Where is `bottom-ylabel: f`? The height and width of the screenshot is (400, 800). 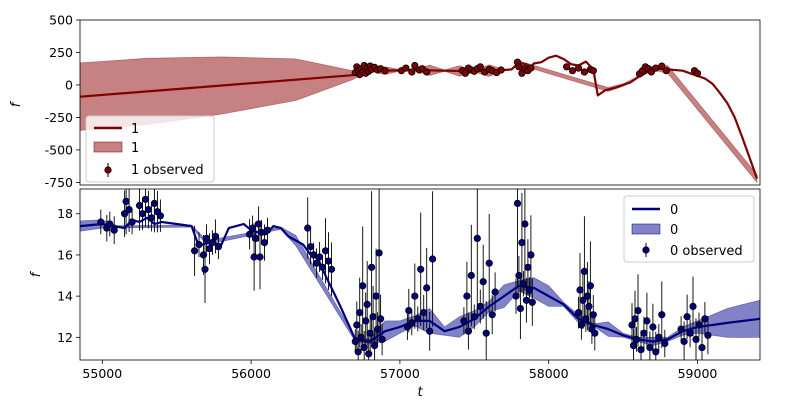 bottom-ylabel: f is located at coordinates (36, 273).